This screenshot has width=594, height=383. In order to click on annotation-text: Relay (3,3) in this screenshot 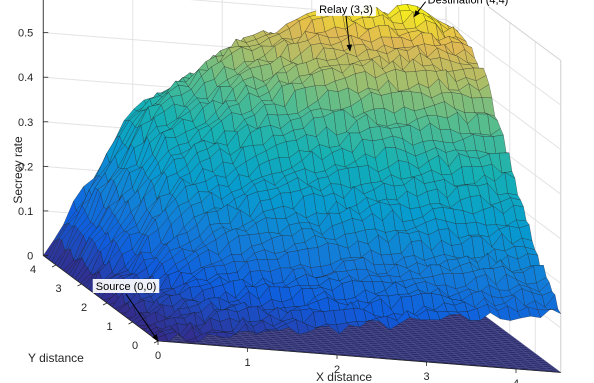, I will do `click(346, 10)`.